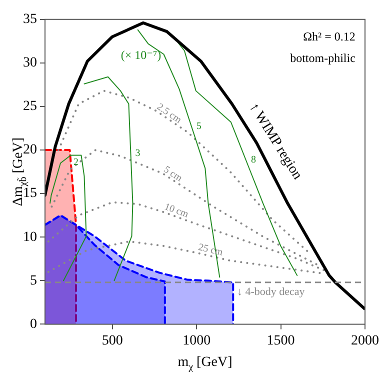 Image resolution: width=390 pixels, height=380 pixels. What do you see at coordinates (365, 340) in the screenshot?
I see `x-tick-label: 2000` at bounding box center [365, 340].